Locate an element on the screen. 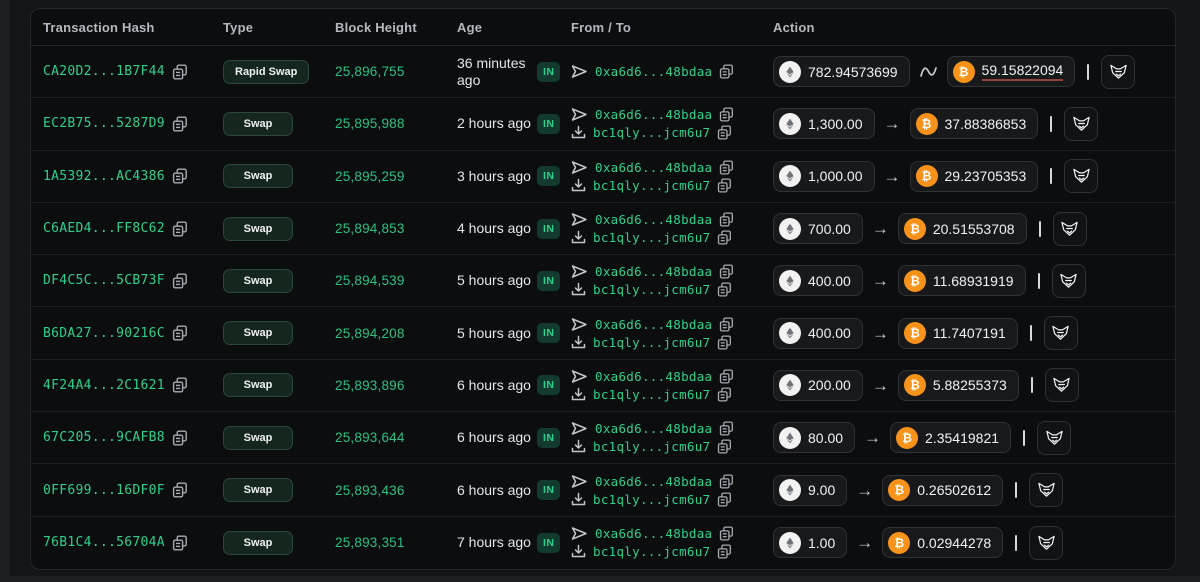 This screenshot has width=1200, height=582. tx-hash-link: C6AED4...FF8C62 is located at coordinates (104, 229).